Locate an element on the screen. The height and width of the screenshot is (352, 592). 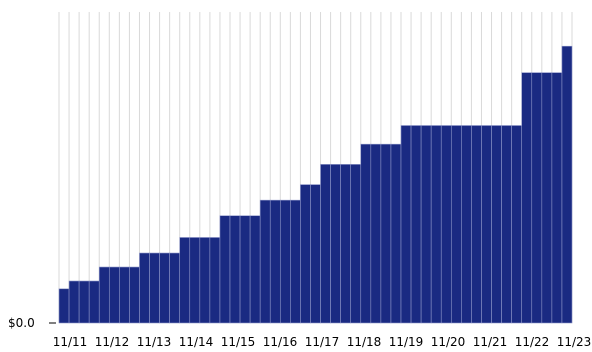
x-tick-label: 11/23 is located at coordinates (574, 342).